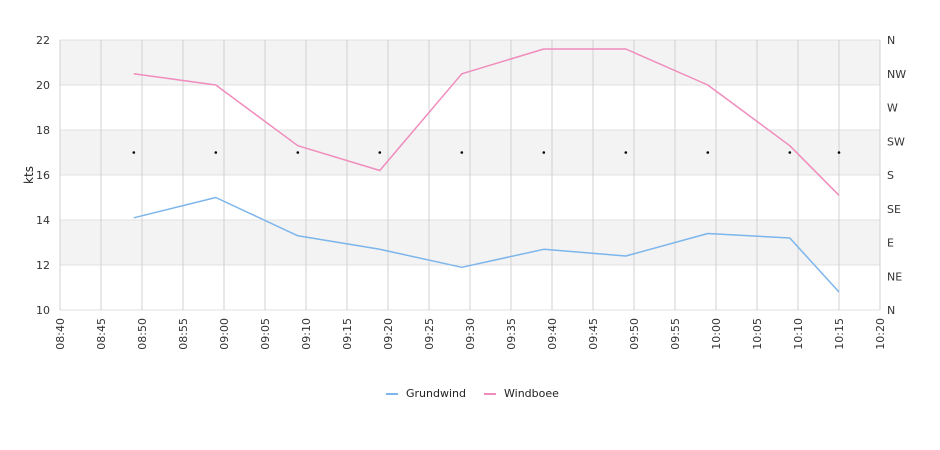  What do you see at coordinates (486, 152) in the screenshot?
I see `direction-markers` at bounding box center [486, 152].